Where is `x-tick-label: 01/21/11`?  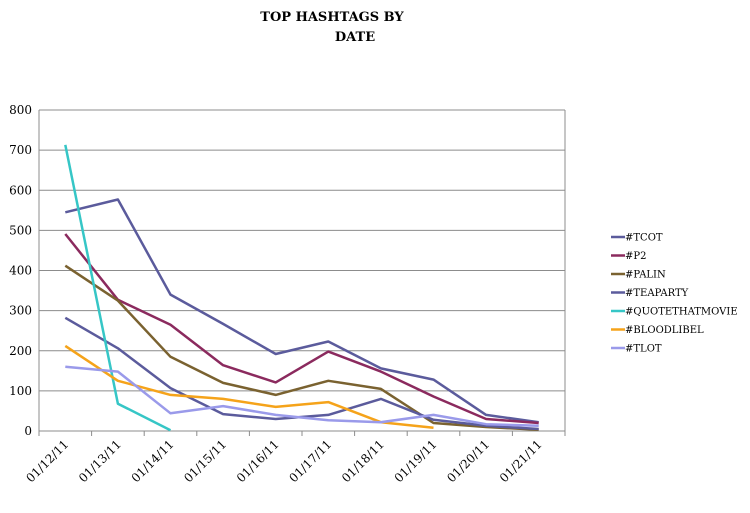
x-tick-label: 01/21/11 is located at coordinates (521, 461).